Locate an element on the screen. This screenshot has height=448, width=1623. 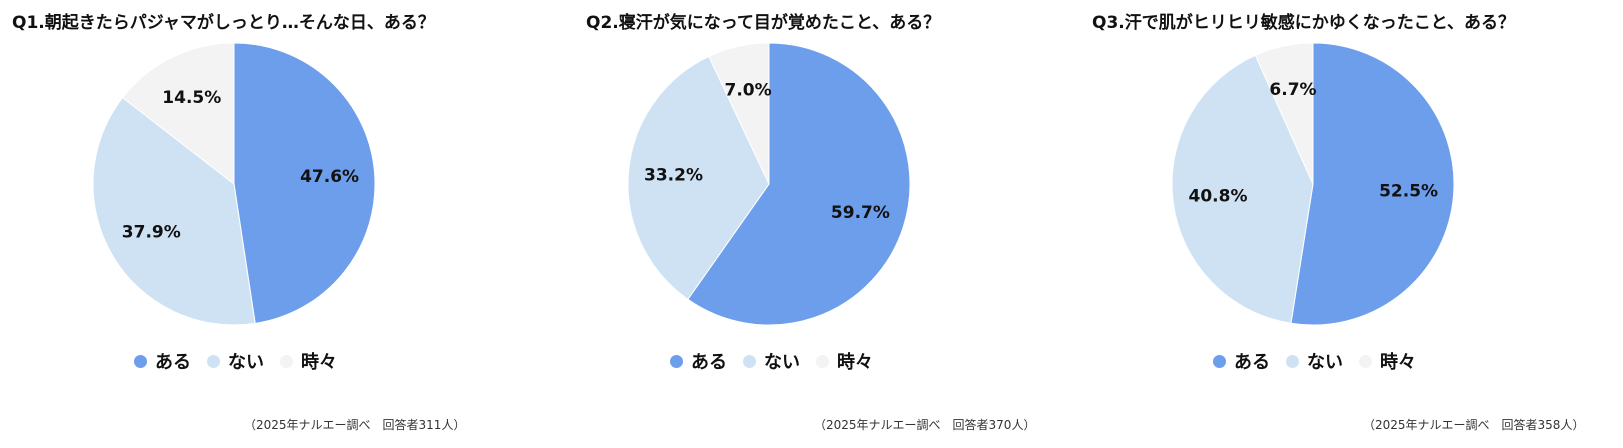
slice-label-0: 59.7% is located at coordinates (860, 213).